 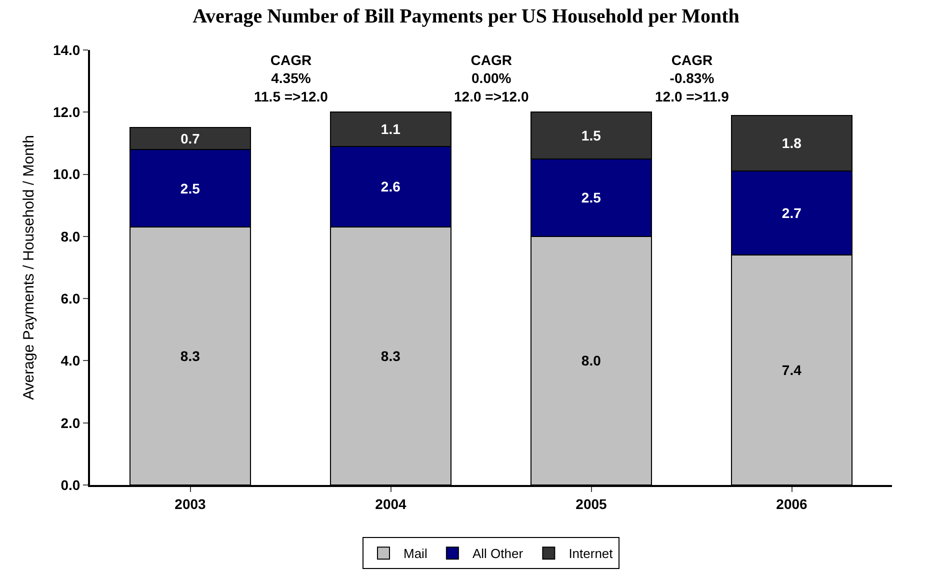 I want to click on y-axis-title: Average Payments / Household / Month, so click(x=29, y=267).